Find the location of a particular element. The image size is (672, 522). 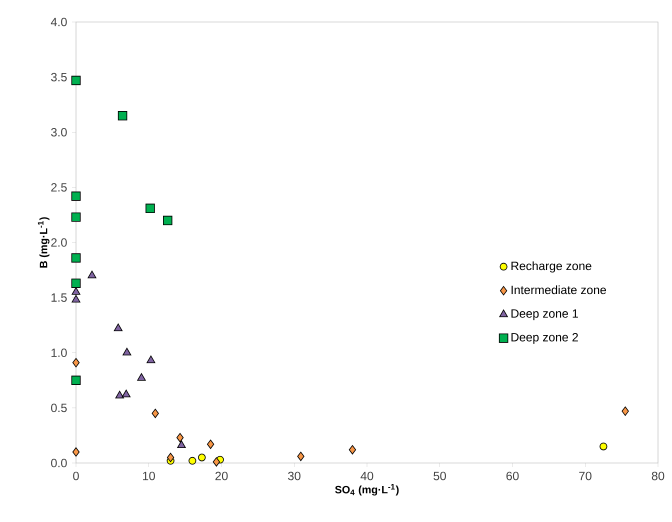

y-tick-label: 4.0 is located at coordinates (58, 22).